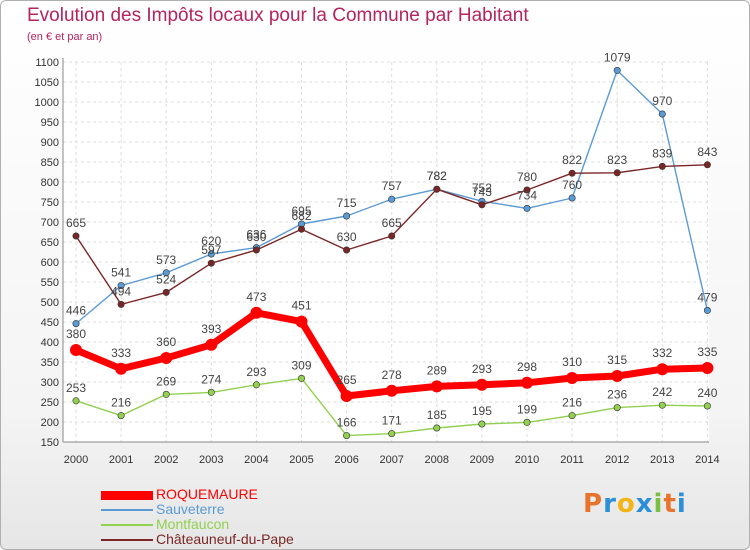 The height and width of the screenshot is (550, 750). What do you see at coordinates (626, 504) in the screenshot?
I see `logo-letter: o` at bounding box center [626, 504].